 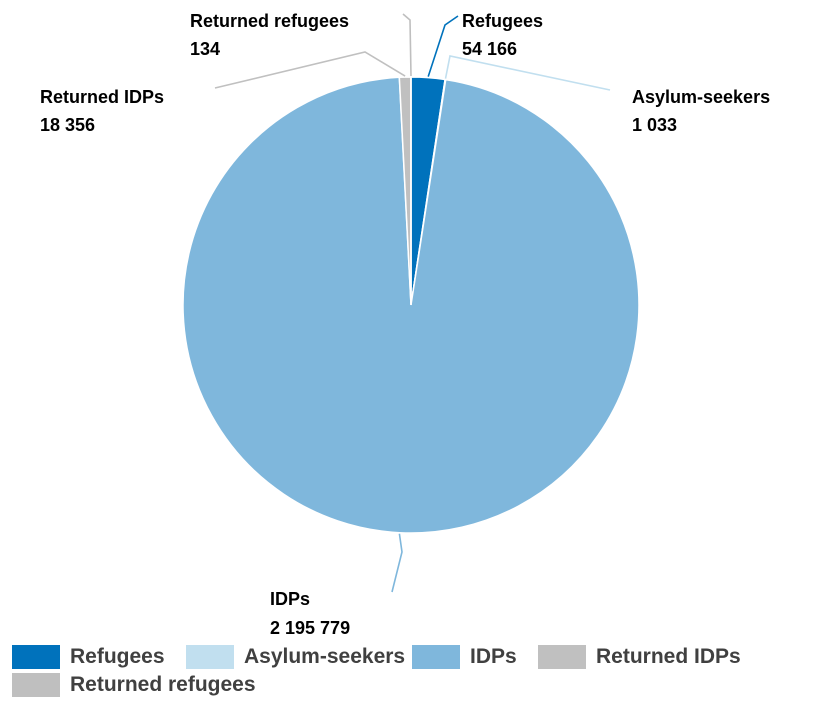 I want to click on data-label-idps-name: IDPs, so click(x=290, y=599).